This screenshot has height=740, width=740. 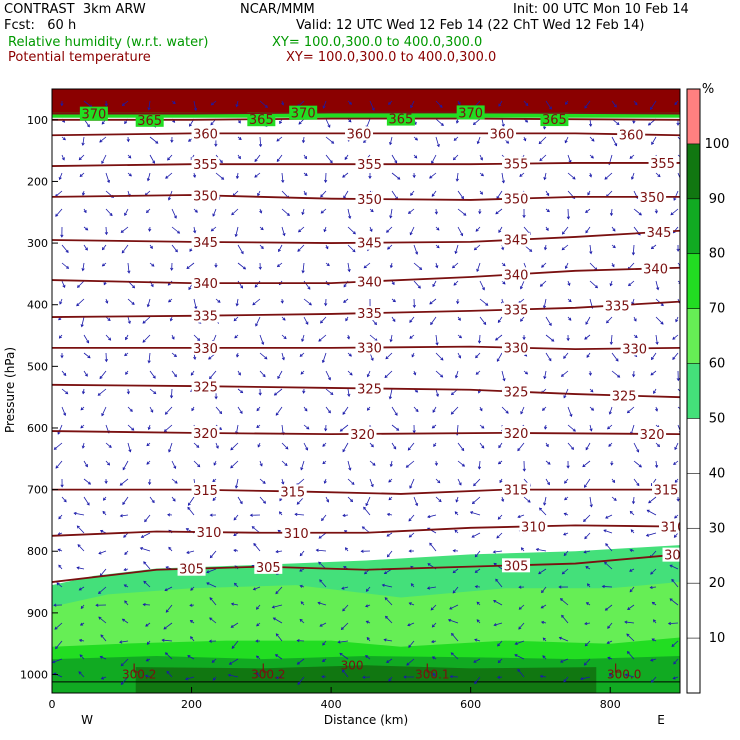 I want to click on surface-theta-label: 300, so click(x=352, y=665).